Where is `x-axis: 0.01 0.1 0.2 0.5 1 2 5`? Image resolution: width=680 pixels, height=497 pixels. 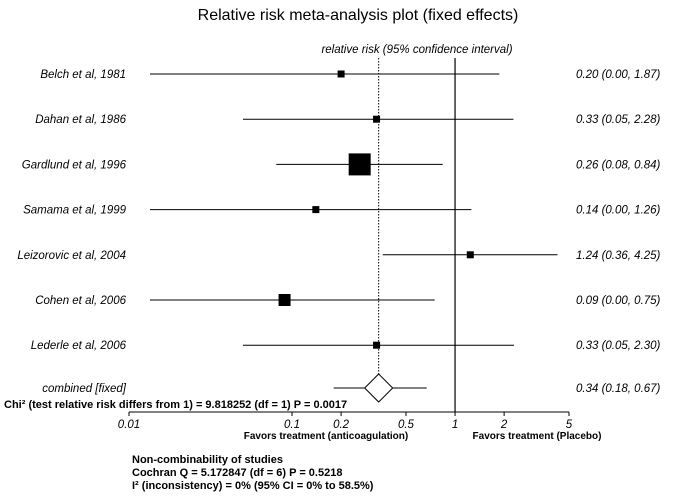 x-axis: 0.01 0.1 0.2 0.5 1 2 5 is located at coordinates (345, 421).